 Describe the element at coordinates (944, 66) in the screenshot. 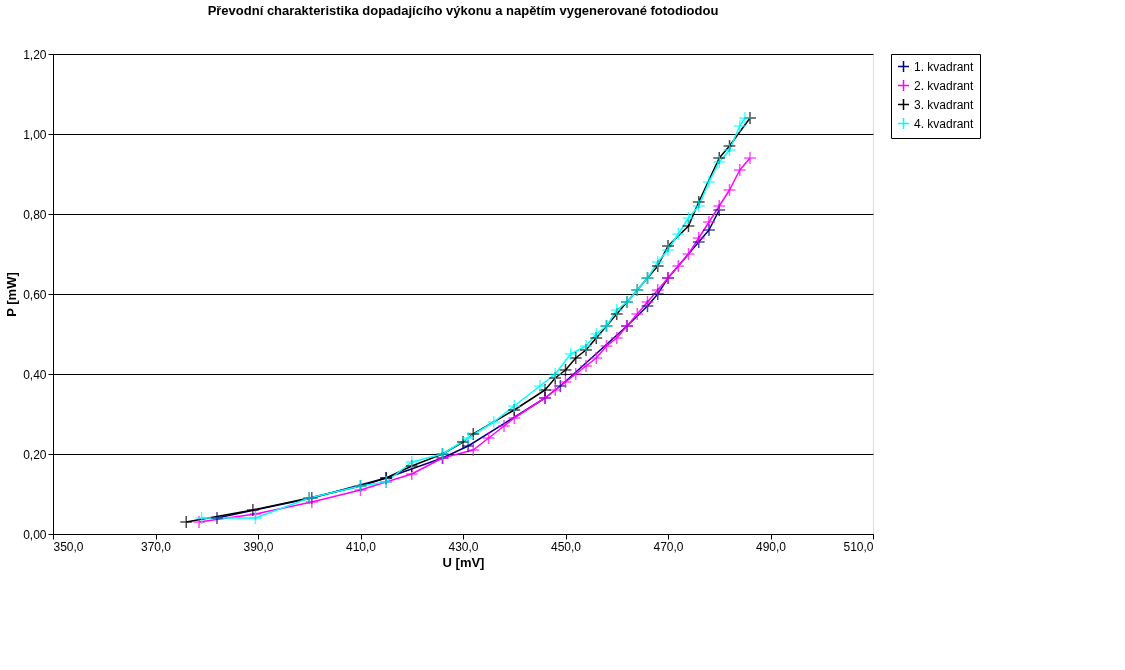

I see `legend-label: 1. kvadrant` at that location.